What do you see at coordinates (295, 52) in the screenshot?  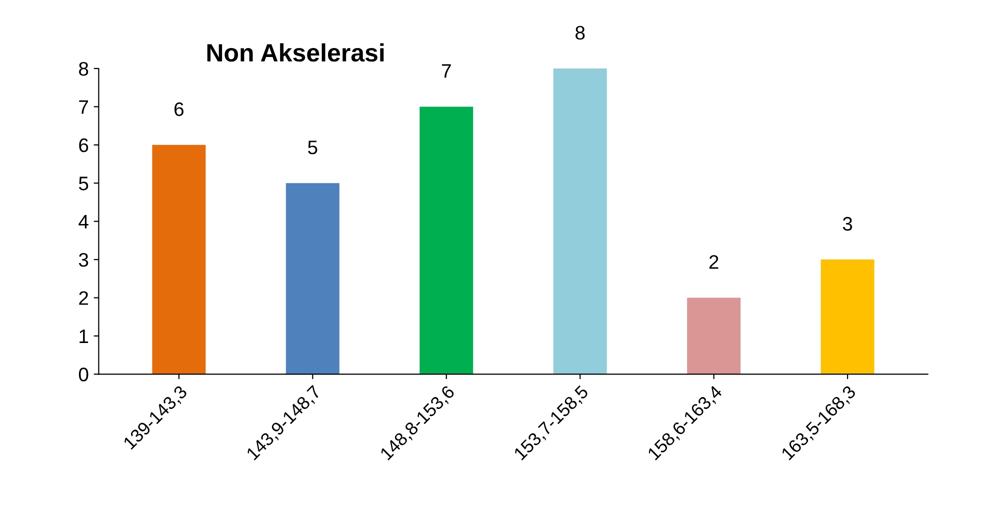 I see `chart-title: Non Akselerasi` at bounding box center [295, 52].